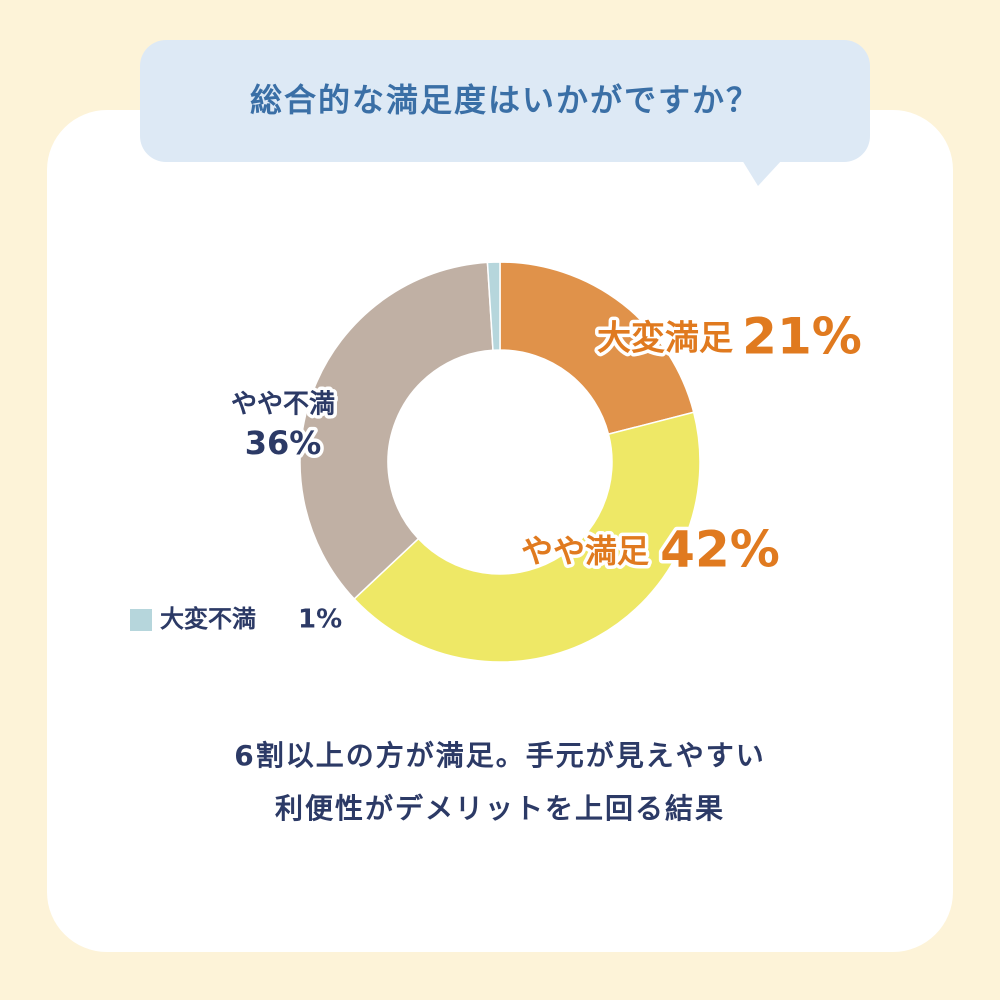 This screenshot has width=1000, height=1000. I want to click on bubble-tail, so click(762, 173).